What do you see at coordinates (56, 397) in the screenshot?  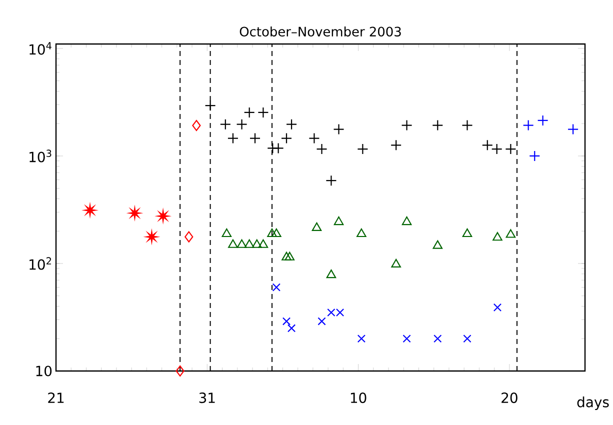 I see `x-tick-label: 21` at bounding box center [56, 397].